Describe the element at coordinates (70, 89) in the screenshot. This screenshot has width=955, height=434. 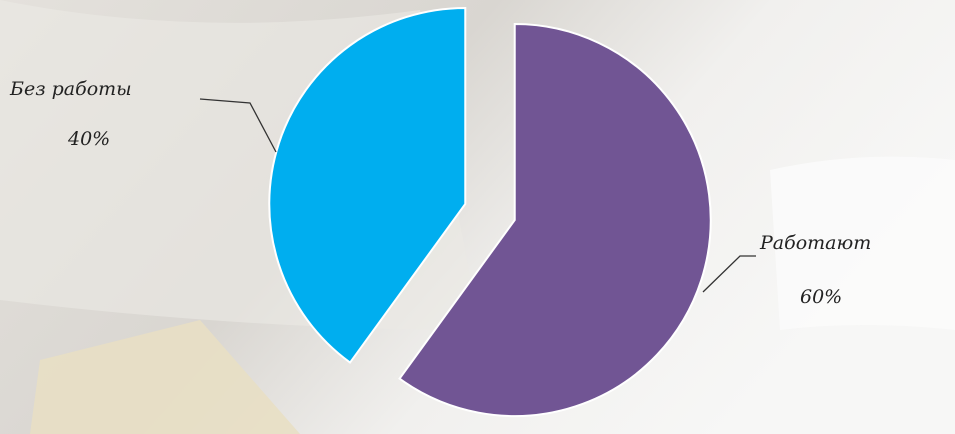
I see `slice-label: Без работы` at that location.